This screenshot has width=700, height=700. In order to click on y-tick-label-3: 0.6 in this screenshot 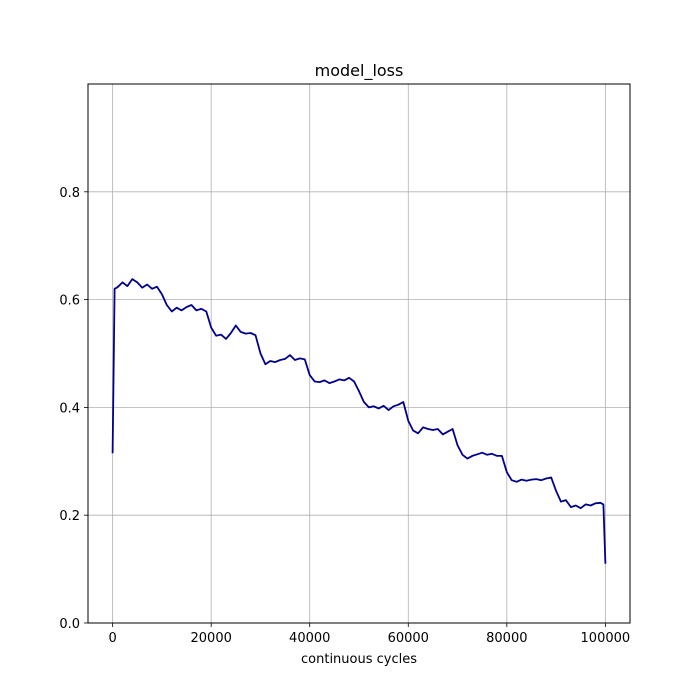, I will do `click(69, 301)`.